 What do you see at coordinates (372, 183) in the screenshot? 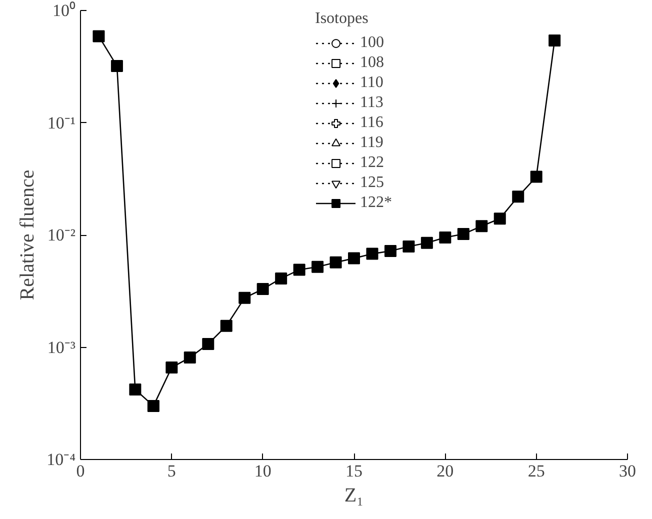
I see `legend-label: 125` at bounding box center [372, 183].